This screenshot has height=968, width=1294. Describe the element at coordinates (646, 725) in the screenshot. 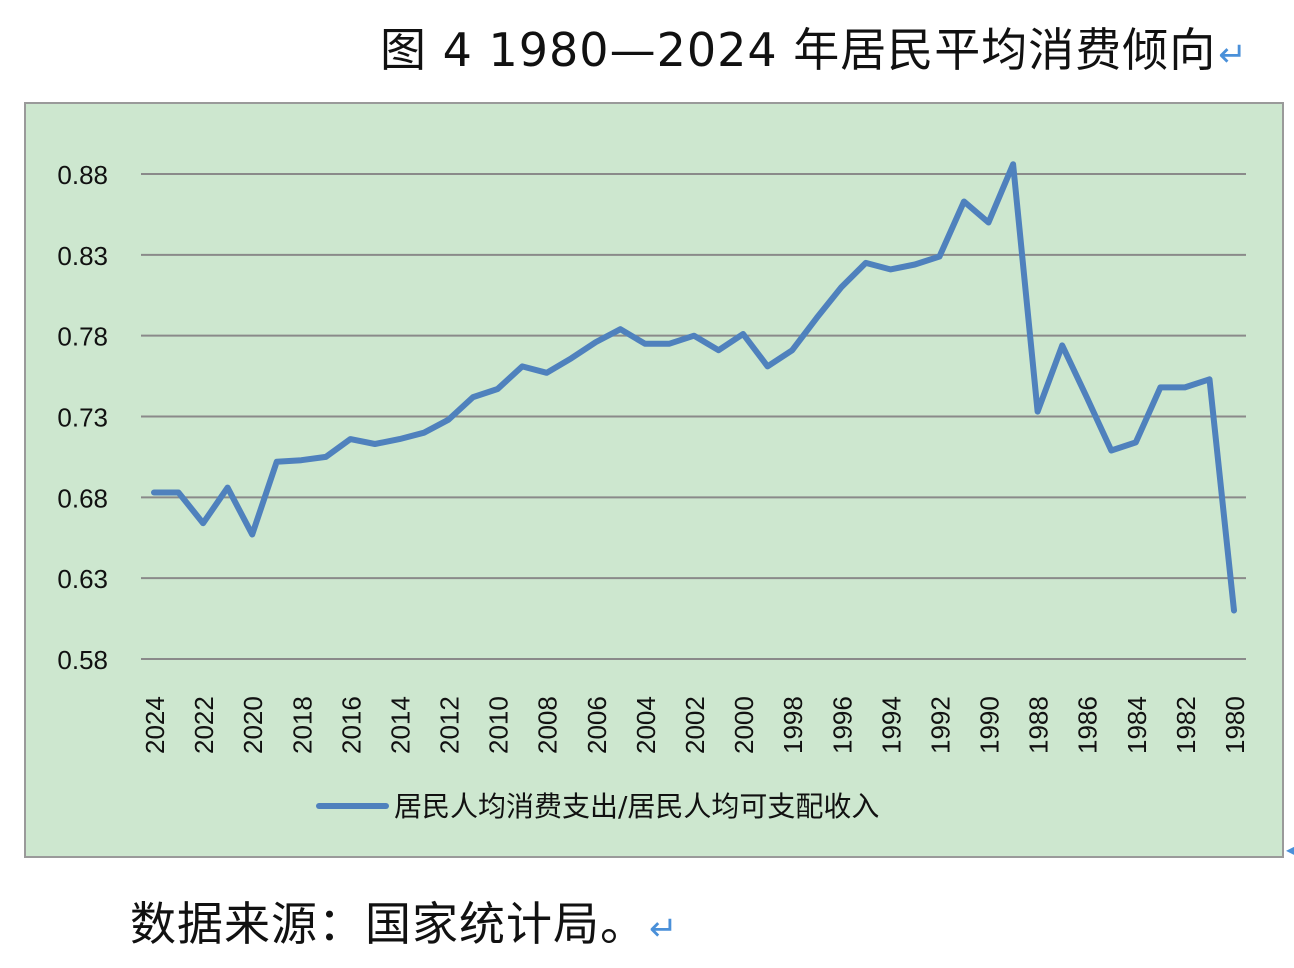

I see `x-tick-label: 2004` at that location.